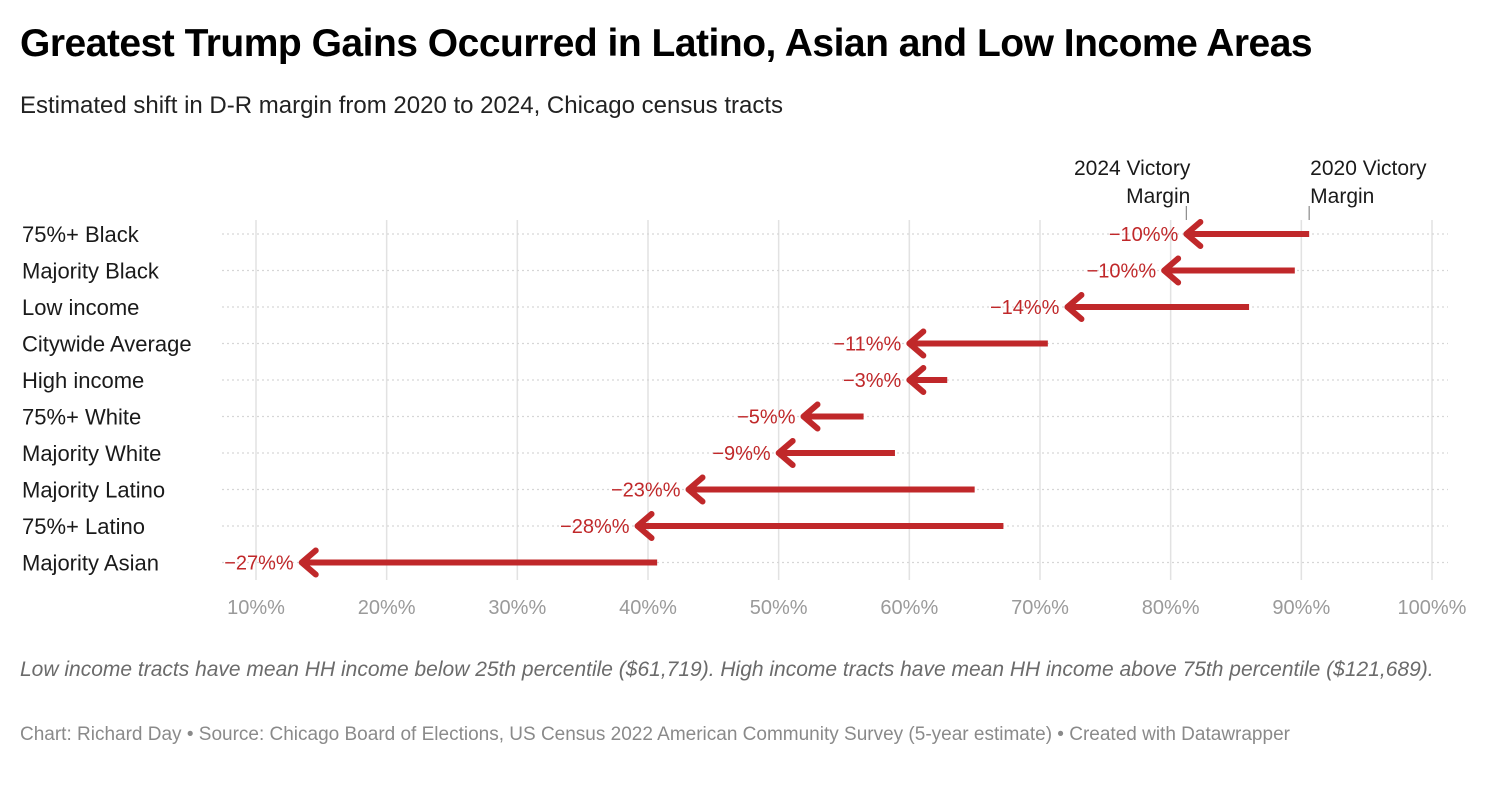  I want to click on change-label: −28%%, so click(595, 527).